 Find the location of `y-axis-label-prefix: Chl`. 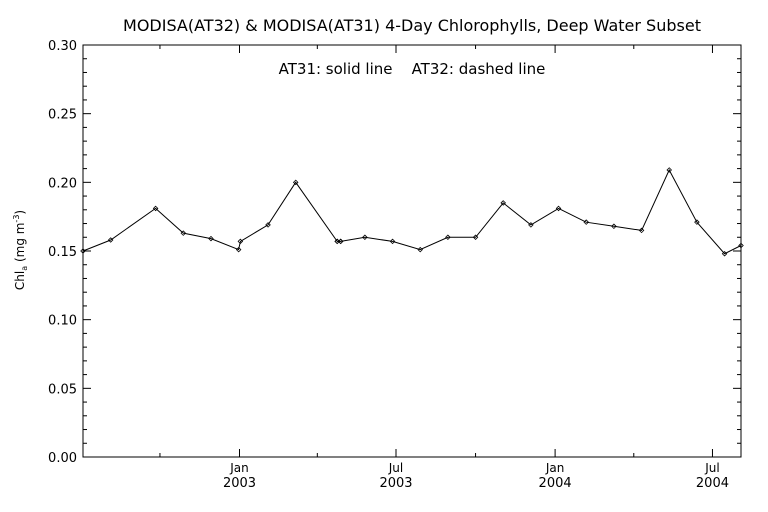

y-axis-label-prefix: Chl is located at coordinates (20, 280).